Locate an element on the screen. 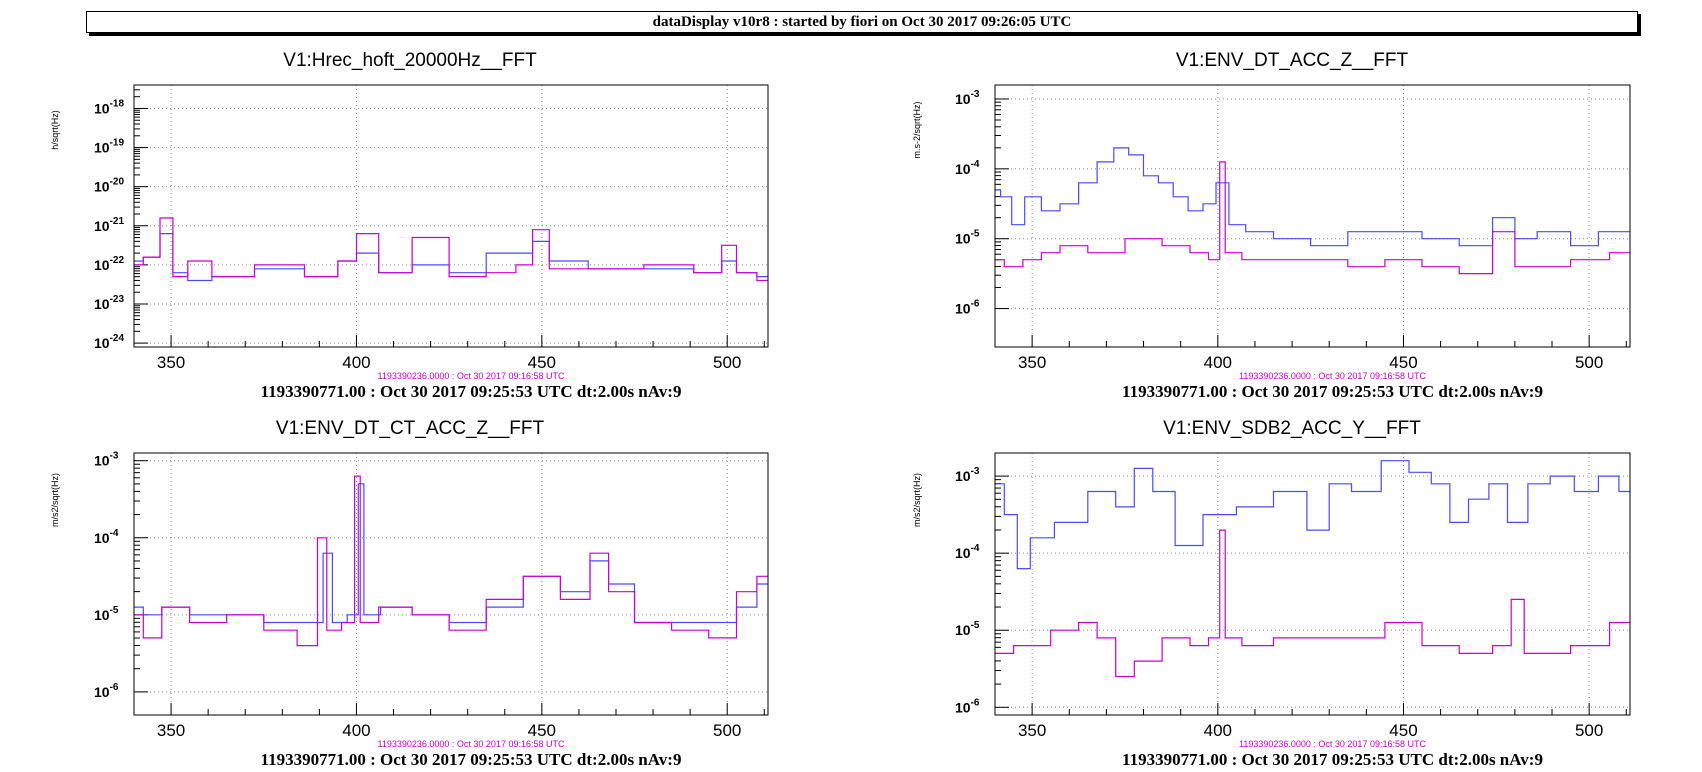 The image size is (1702, 772). chart-title: V1:Hrec_hoft_20000Hz__FFT is located at coordinates (410, 60).